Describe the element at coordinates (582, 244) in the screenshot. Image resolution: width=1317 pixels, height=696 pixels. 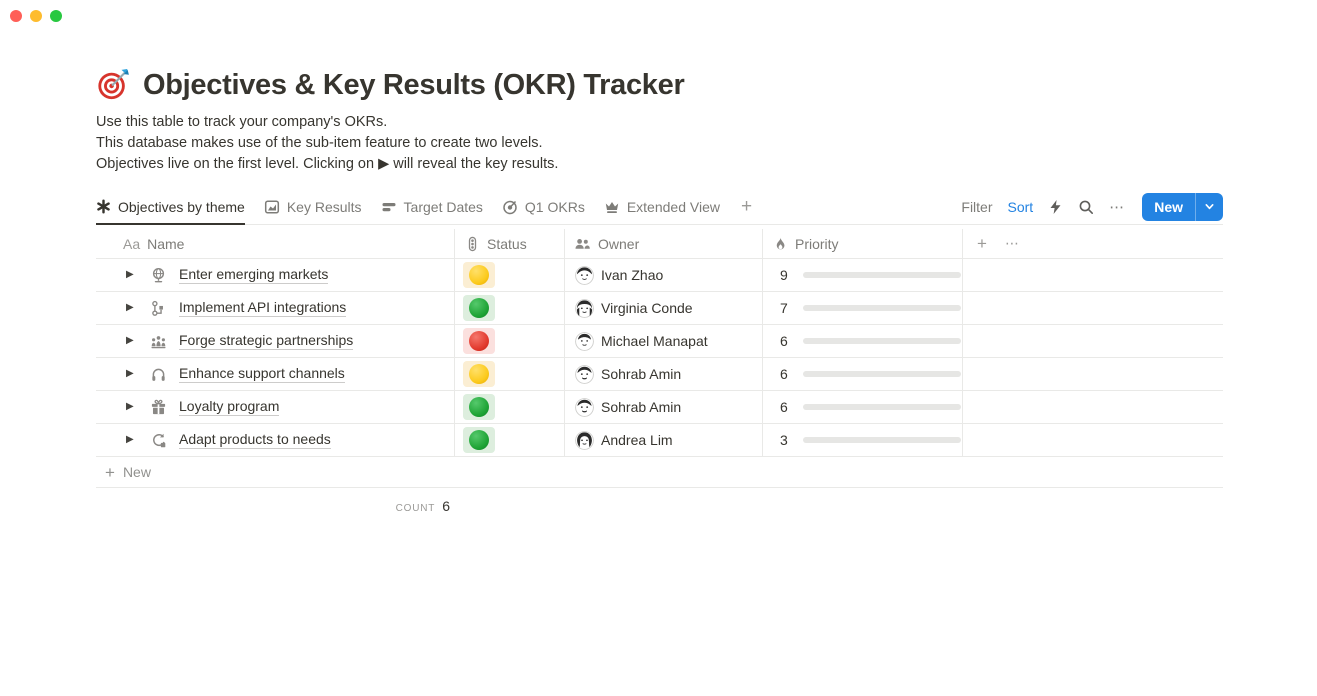
I see `people-icon` at that location.